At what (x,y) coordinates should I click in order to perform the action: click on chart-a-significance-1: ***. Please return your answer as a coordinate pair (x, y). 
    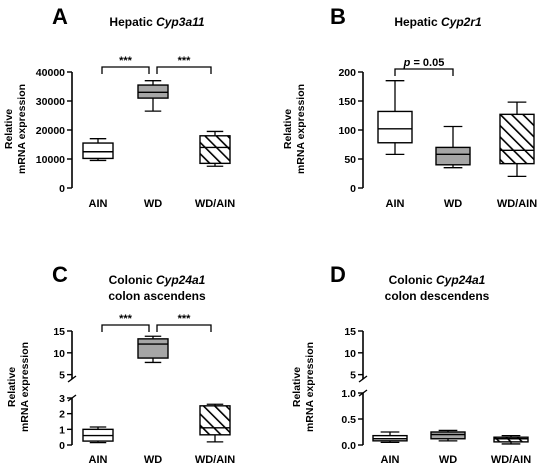
    Looking at the image, I should click on (184, 64).